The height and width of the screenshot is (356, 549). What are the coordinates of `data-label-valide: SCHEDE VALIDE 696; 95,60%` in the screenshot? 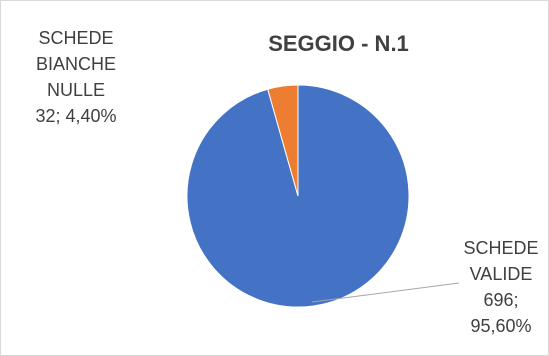 It's located at (498, 287).